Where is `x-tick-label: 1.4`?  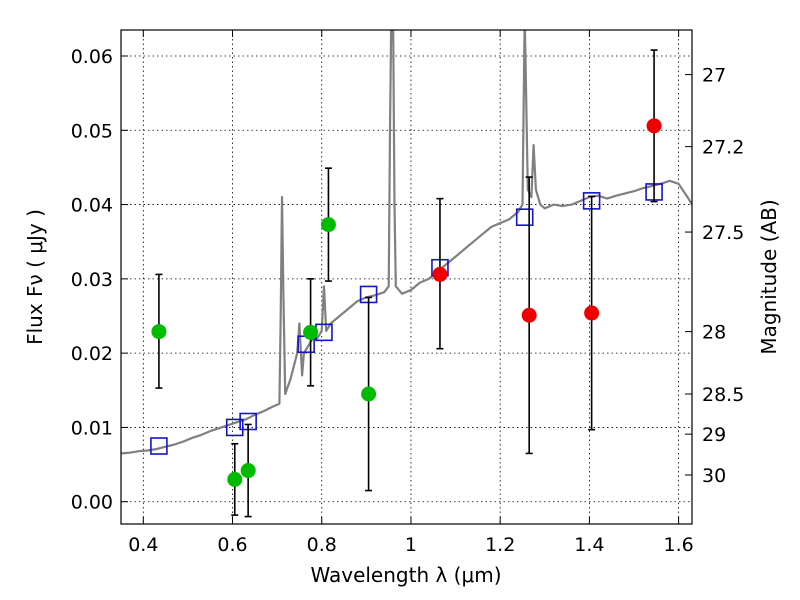 x-tick-label: 1.4 is located at coordinates (589, 545).